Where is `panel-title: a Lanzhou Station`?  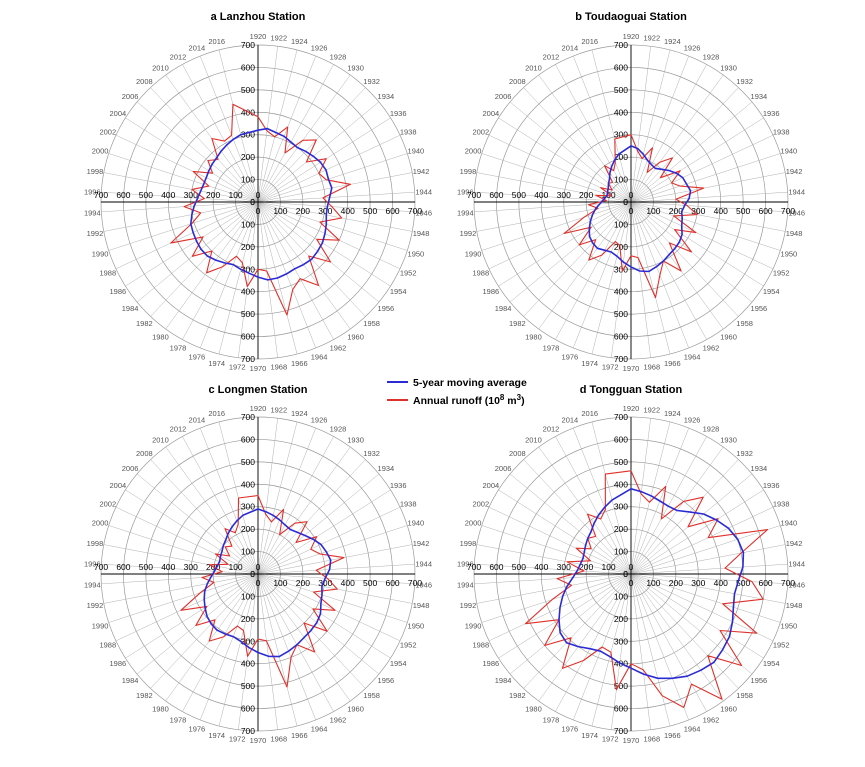 panel-title: a Lanzhou Station is located at coordinates (258, 17).